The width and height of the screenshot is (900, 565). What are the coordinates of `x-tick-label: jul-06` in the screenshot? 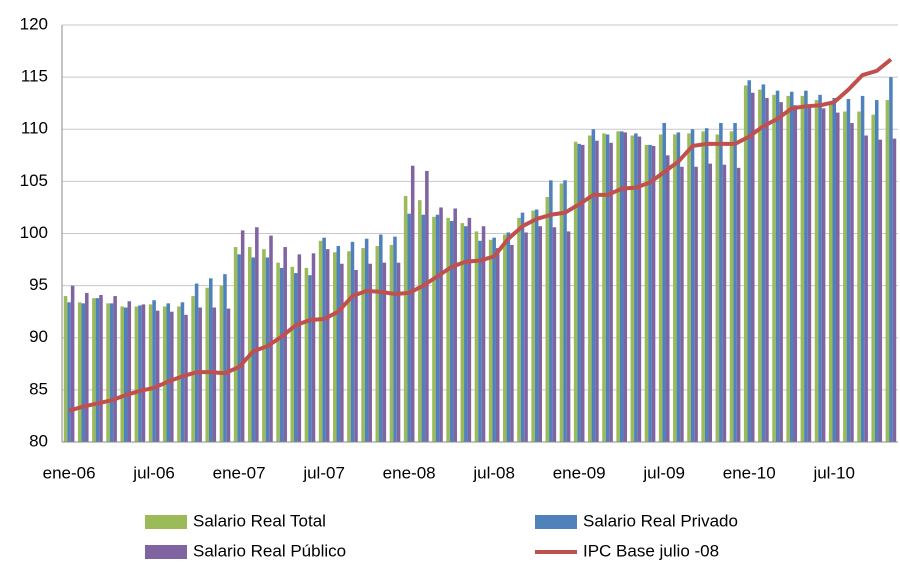 It's located at (153, 472).